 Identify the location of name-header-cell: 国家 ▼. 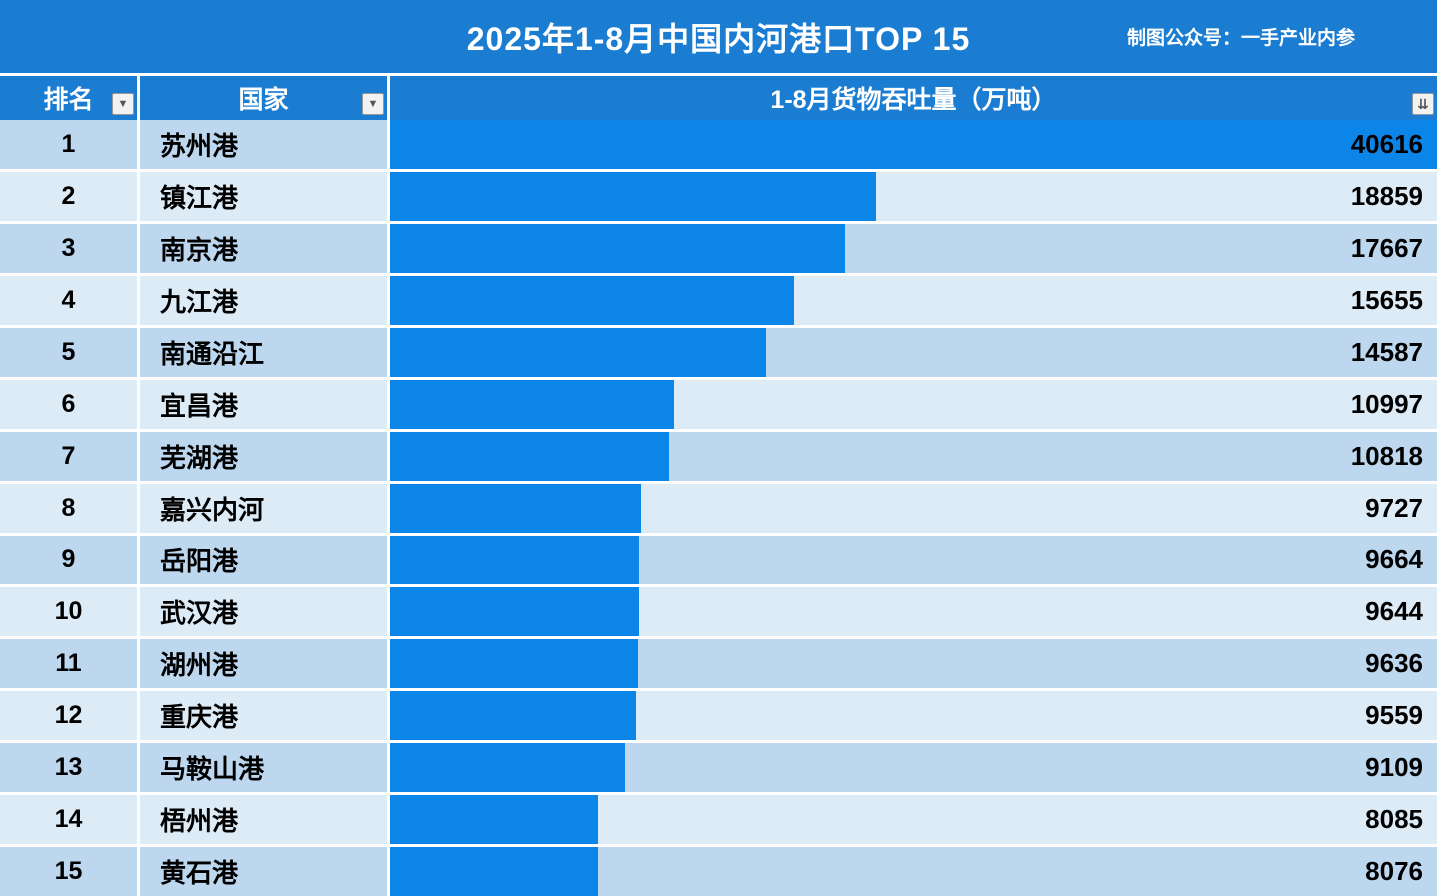
(265, 98).